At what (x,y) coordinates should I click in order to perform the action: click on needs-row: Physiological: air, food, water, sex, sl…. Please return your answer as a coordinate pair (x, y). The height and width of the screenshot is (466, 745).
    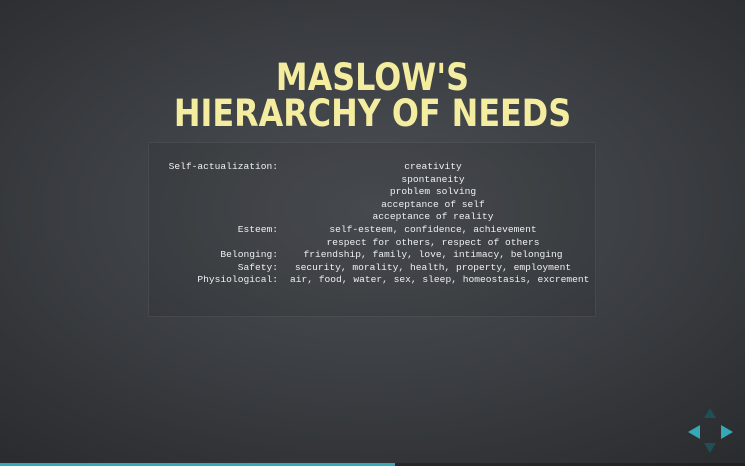
    Looking at the image, I should click on (372, 280).